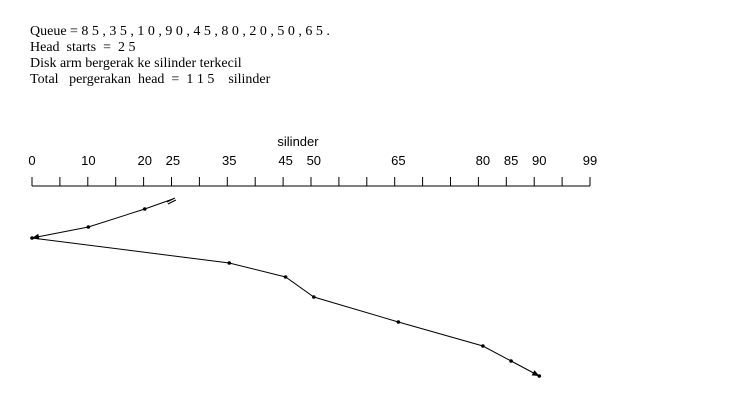  I want to click on direction-line: Disk arm bergerak ke silinder terkecil, so click(136, 63).